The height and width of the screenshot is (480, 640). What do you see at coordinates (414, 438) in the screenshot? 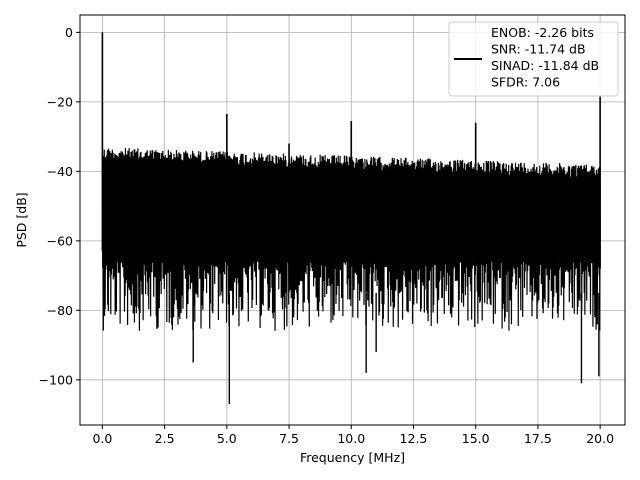
I see `x-tick-label: 12.5` at bounding box center [414, 438].